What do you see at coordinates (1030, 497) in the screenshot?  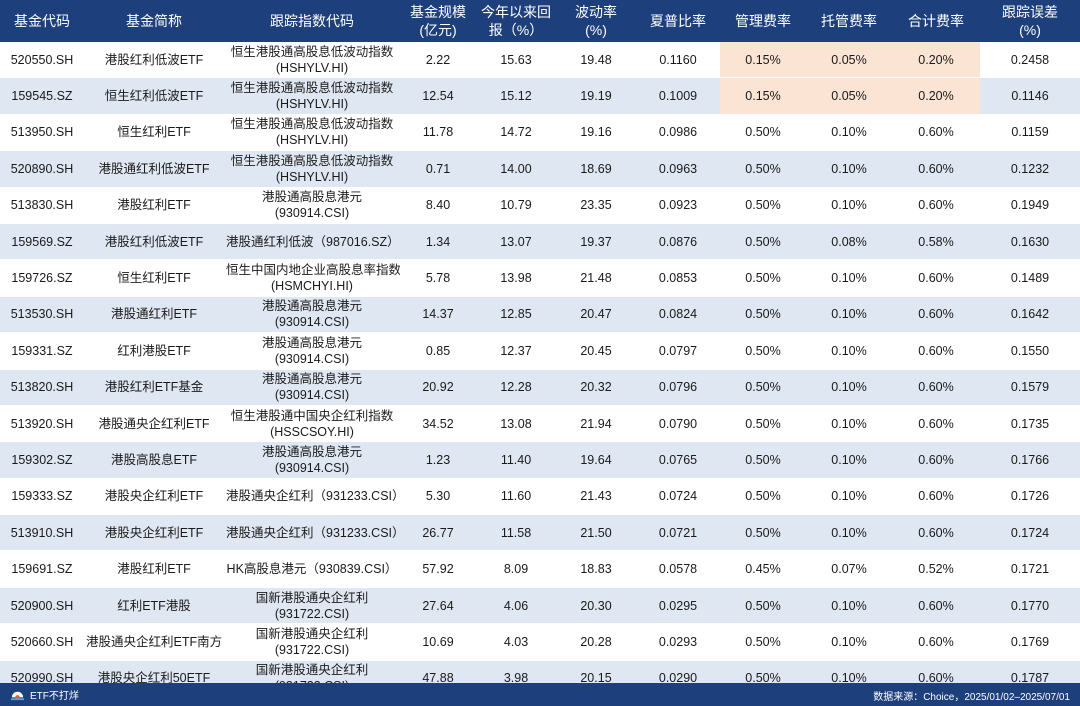 I see `tracking-error-cell: 0.1726` at bounding box center [1030, 497].